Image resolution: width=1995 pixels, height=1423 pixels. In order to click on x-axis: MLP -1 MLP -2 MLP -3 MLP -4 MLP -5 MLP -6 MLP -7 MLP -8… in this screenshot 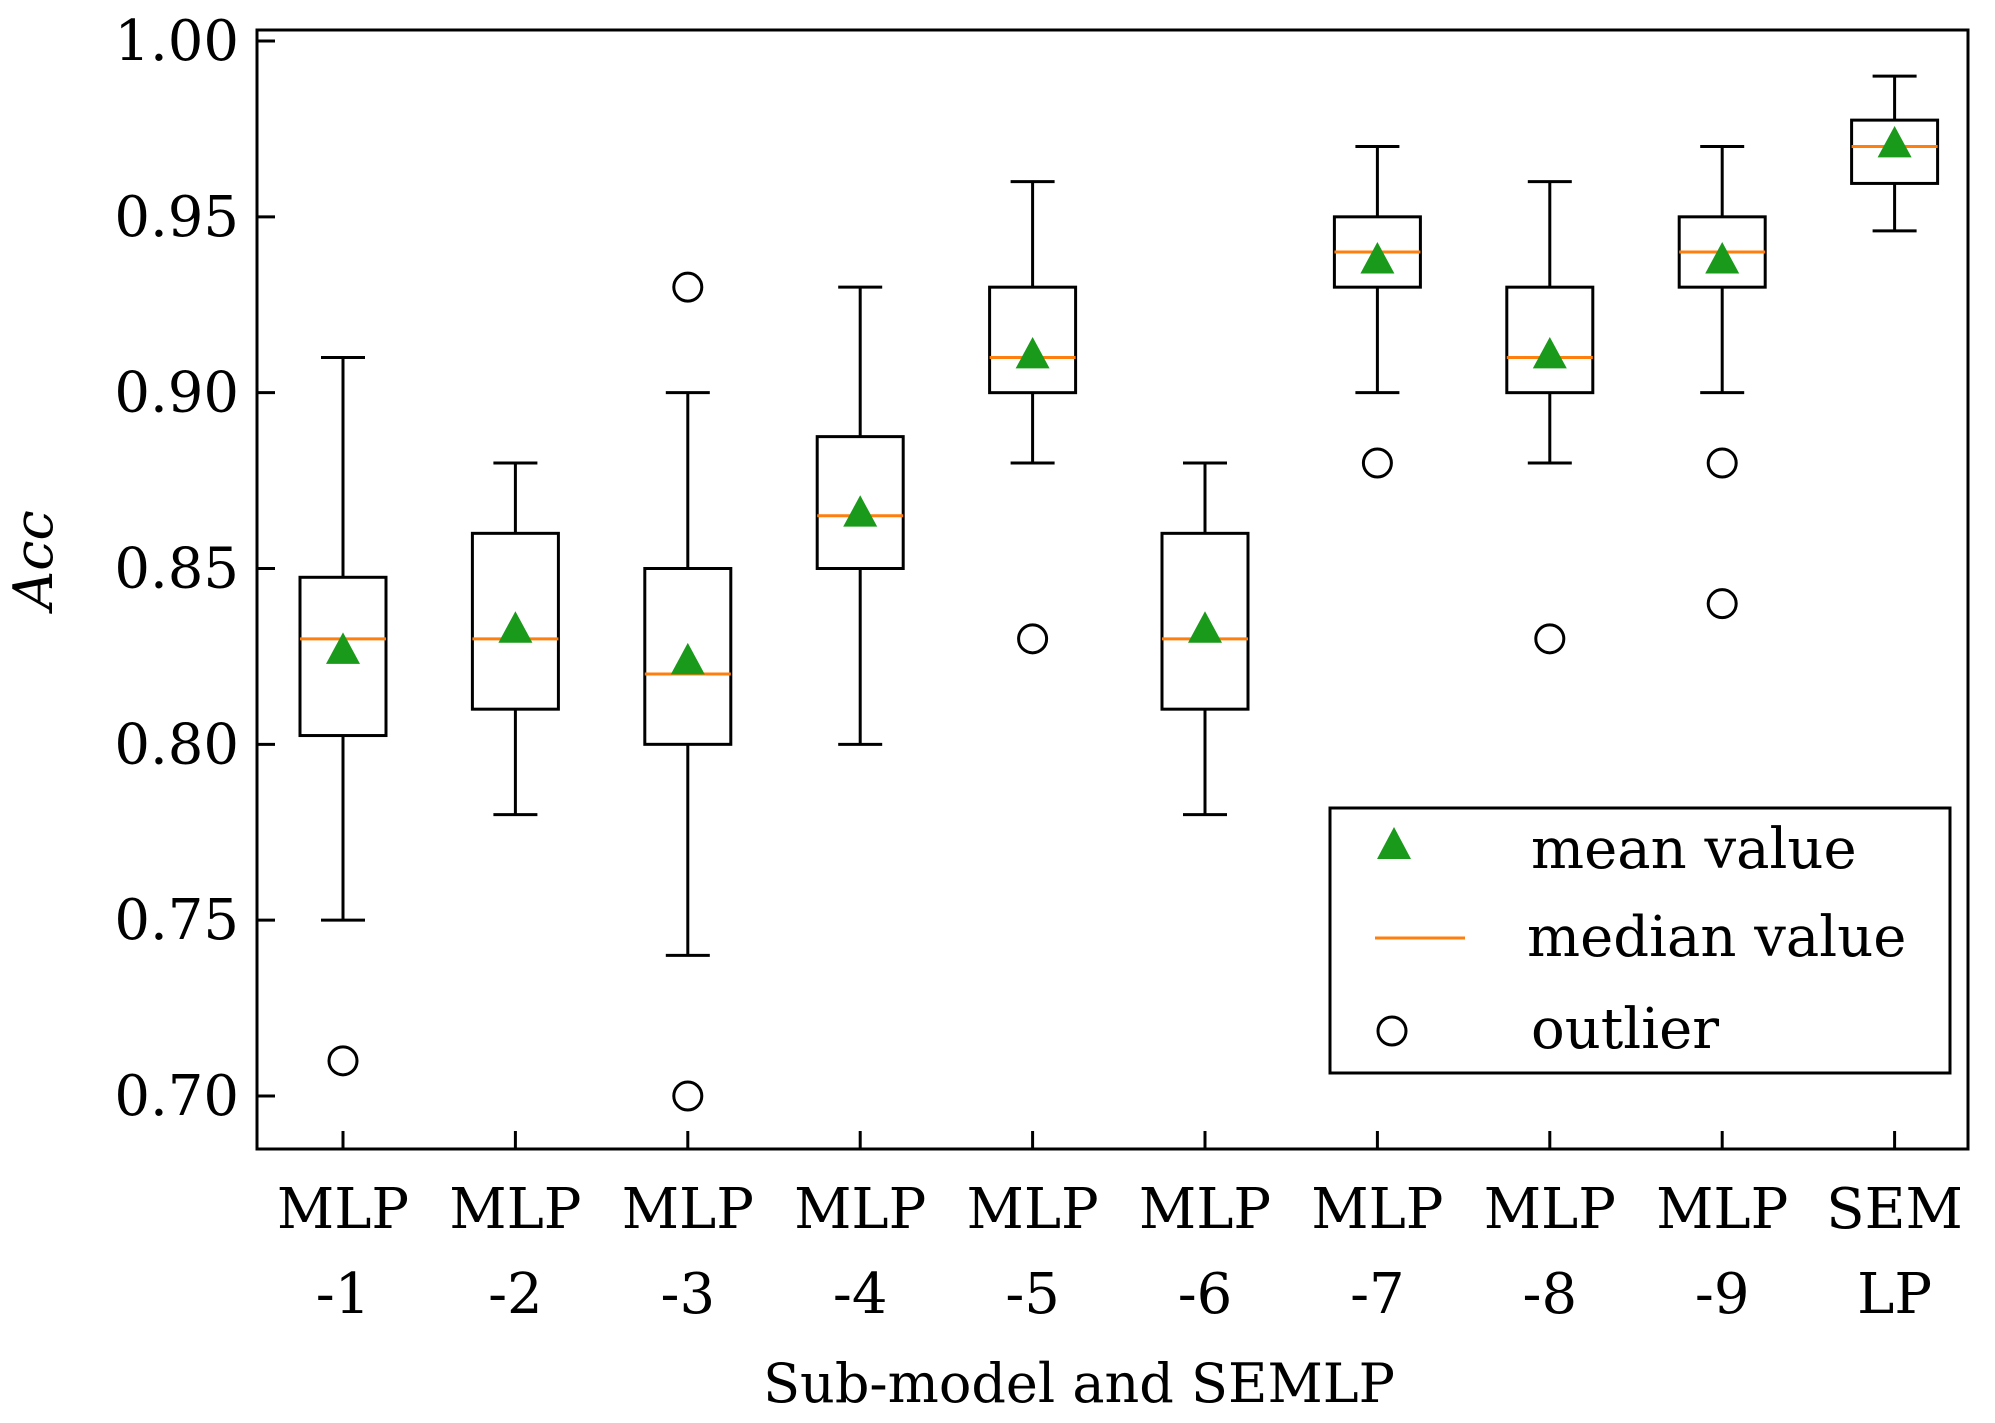, I will do `click(1120, 1229)`.